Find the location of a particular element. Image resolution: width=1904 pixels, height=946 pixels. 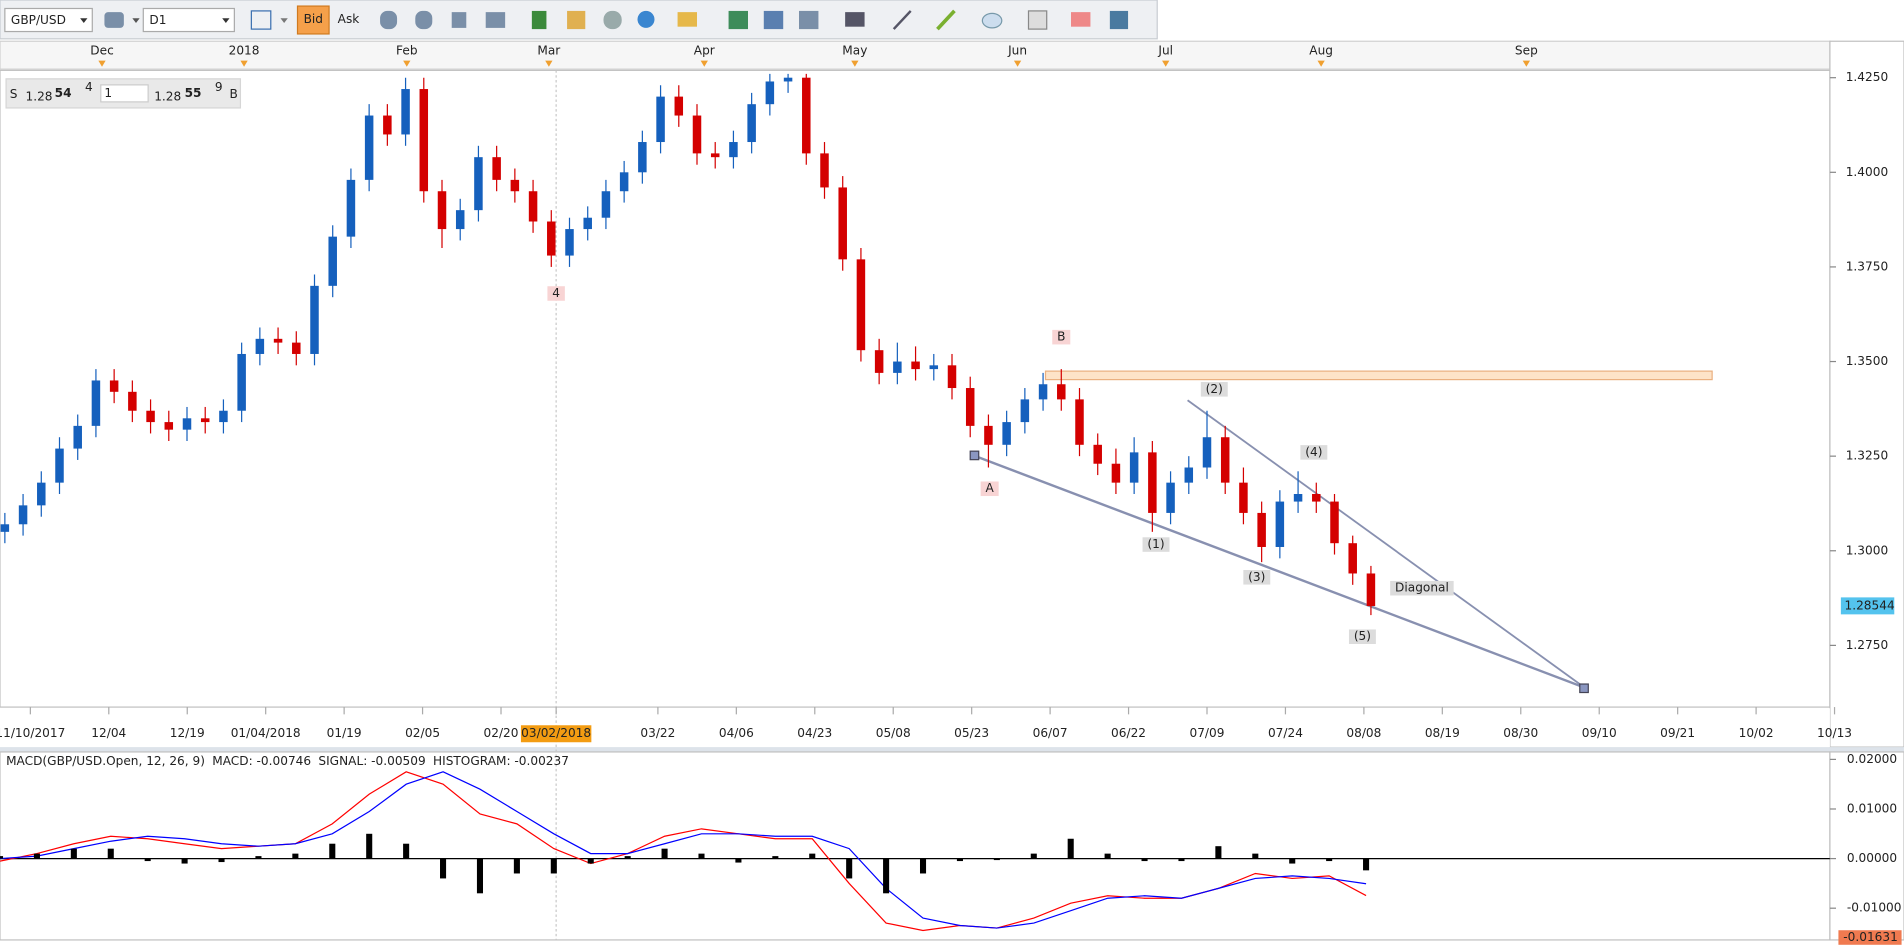

lower-trendline is located at coordinates (1280, 571).